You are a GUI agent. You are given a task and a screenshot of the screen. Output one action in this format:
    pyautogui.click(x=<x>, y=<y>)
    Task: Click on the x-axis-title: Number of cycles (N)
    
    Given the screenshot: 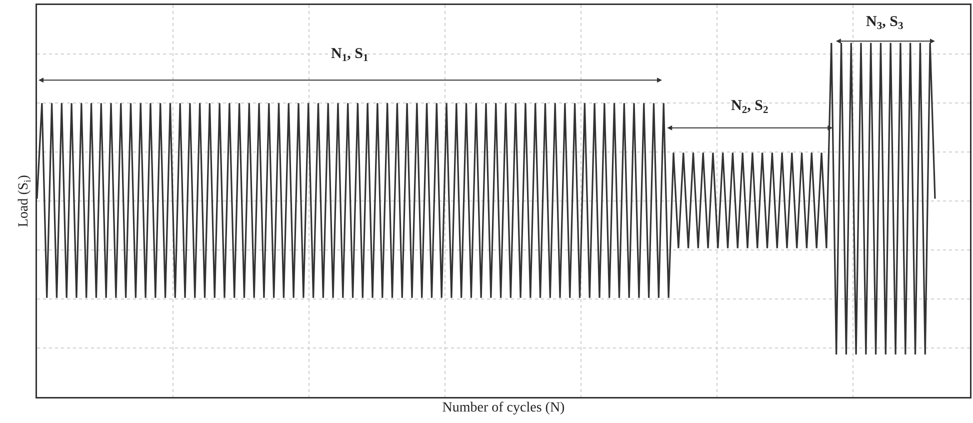 What is the action you would take?
    pyautogui.click(x=504, y=408)
    